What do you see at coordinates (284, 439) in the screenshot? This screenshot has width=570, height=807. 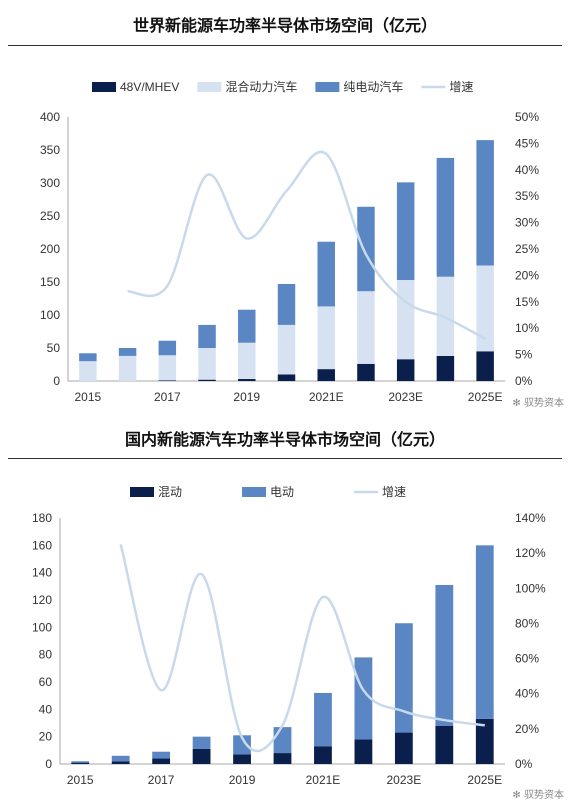 I see `chart-title: 国内新能源汽车功率半导体市场空间（亿元）` at bounding box center [284, 439].